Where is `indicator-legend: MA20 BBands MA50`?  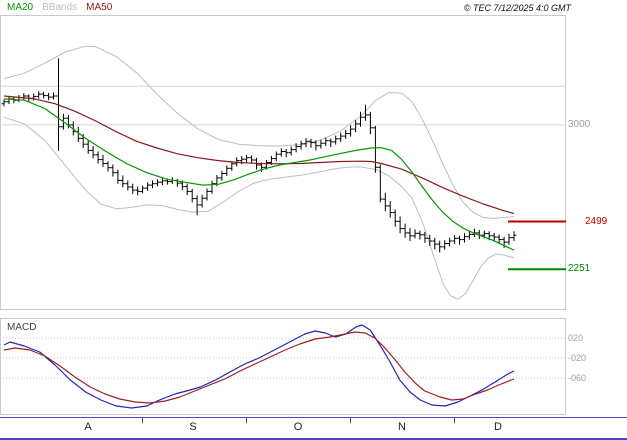 indicator-legend: MA20 BBands MA50 is located at coordinates (64, 7).